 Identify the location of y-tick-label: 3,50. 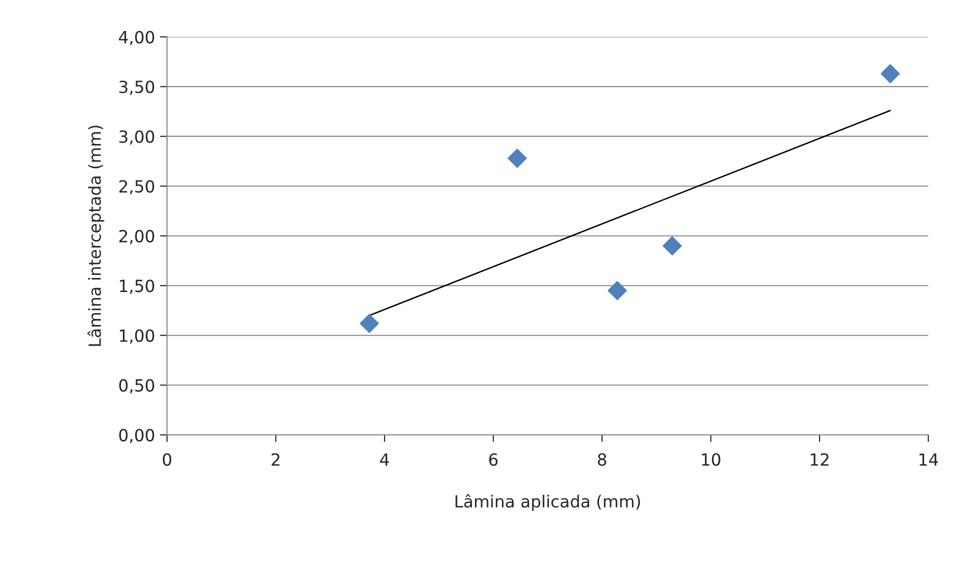
(136, 87).